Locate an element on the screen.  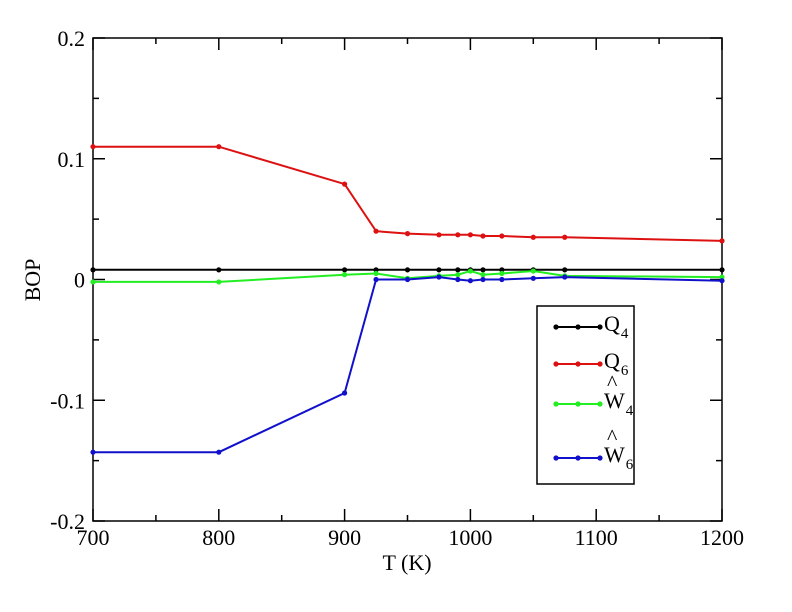
x-tick-label: 900 is located at coordinates (344, 537).